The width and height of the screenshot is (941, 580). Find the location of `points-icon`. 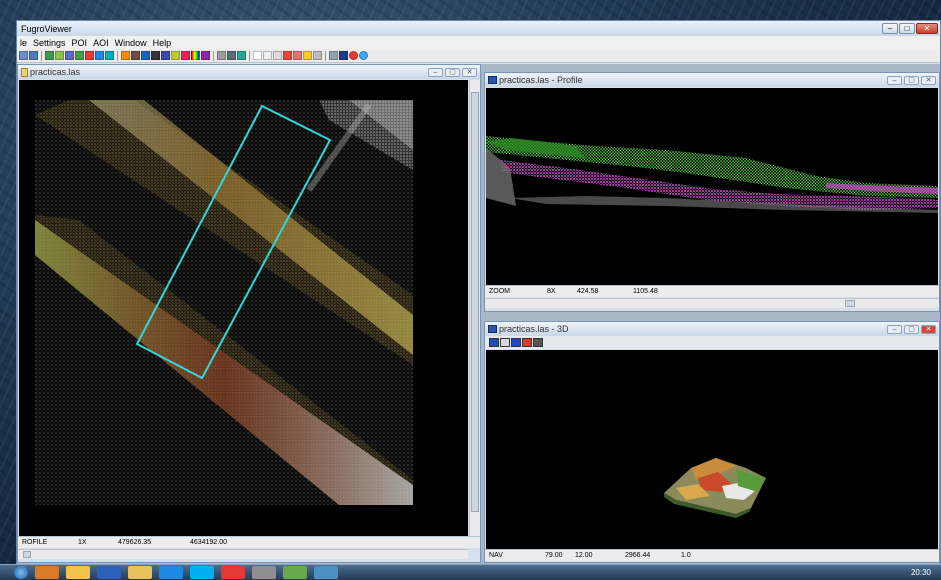

points-icon is located at coordinates (221, 55).